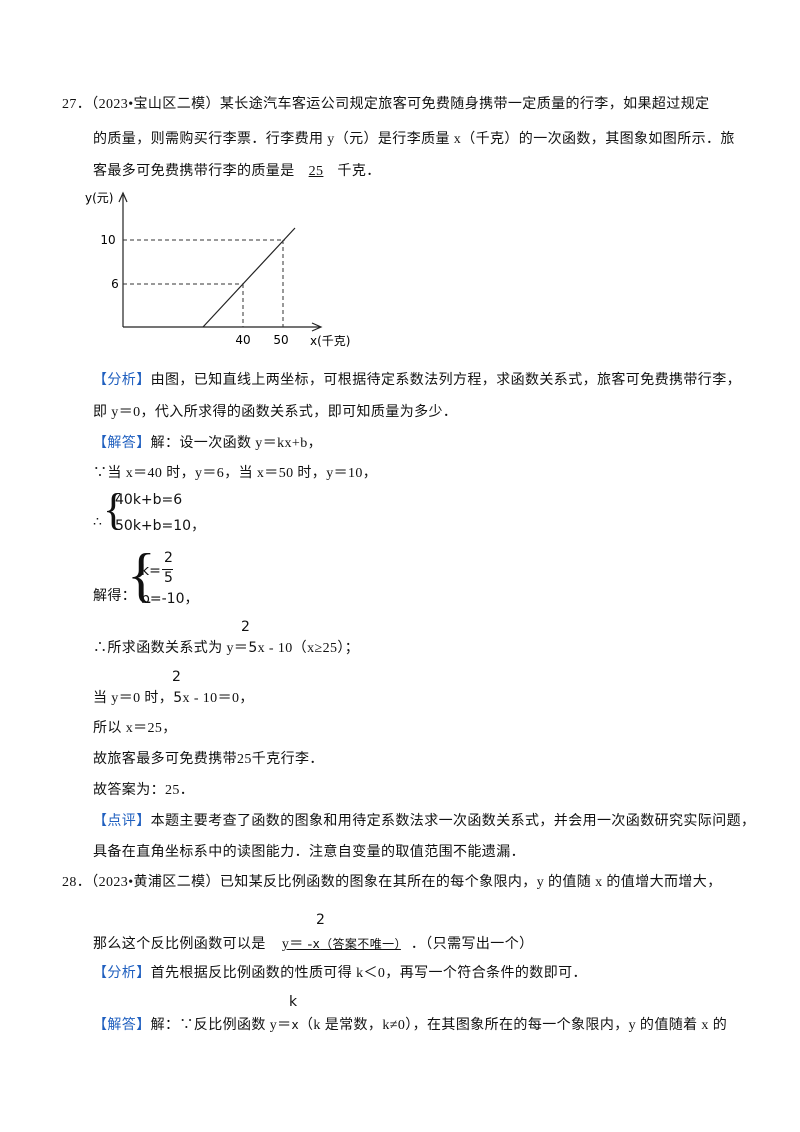 The width and height of the screenshot is (800, 1132). I want to click on answer: y＝ -x（答案不唯一）, so click(338, 944).